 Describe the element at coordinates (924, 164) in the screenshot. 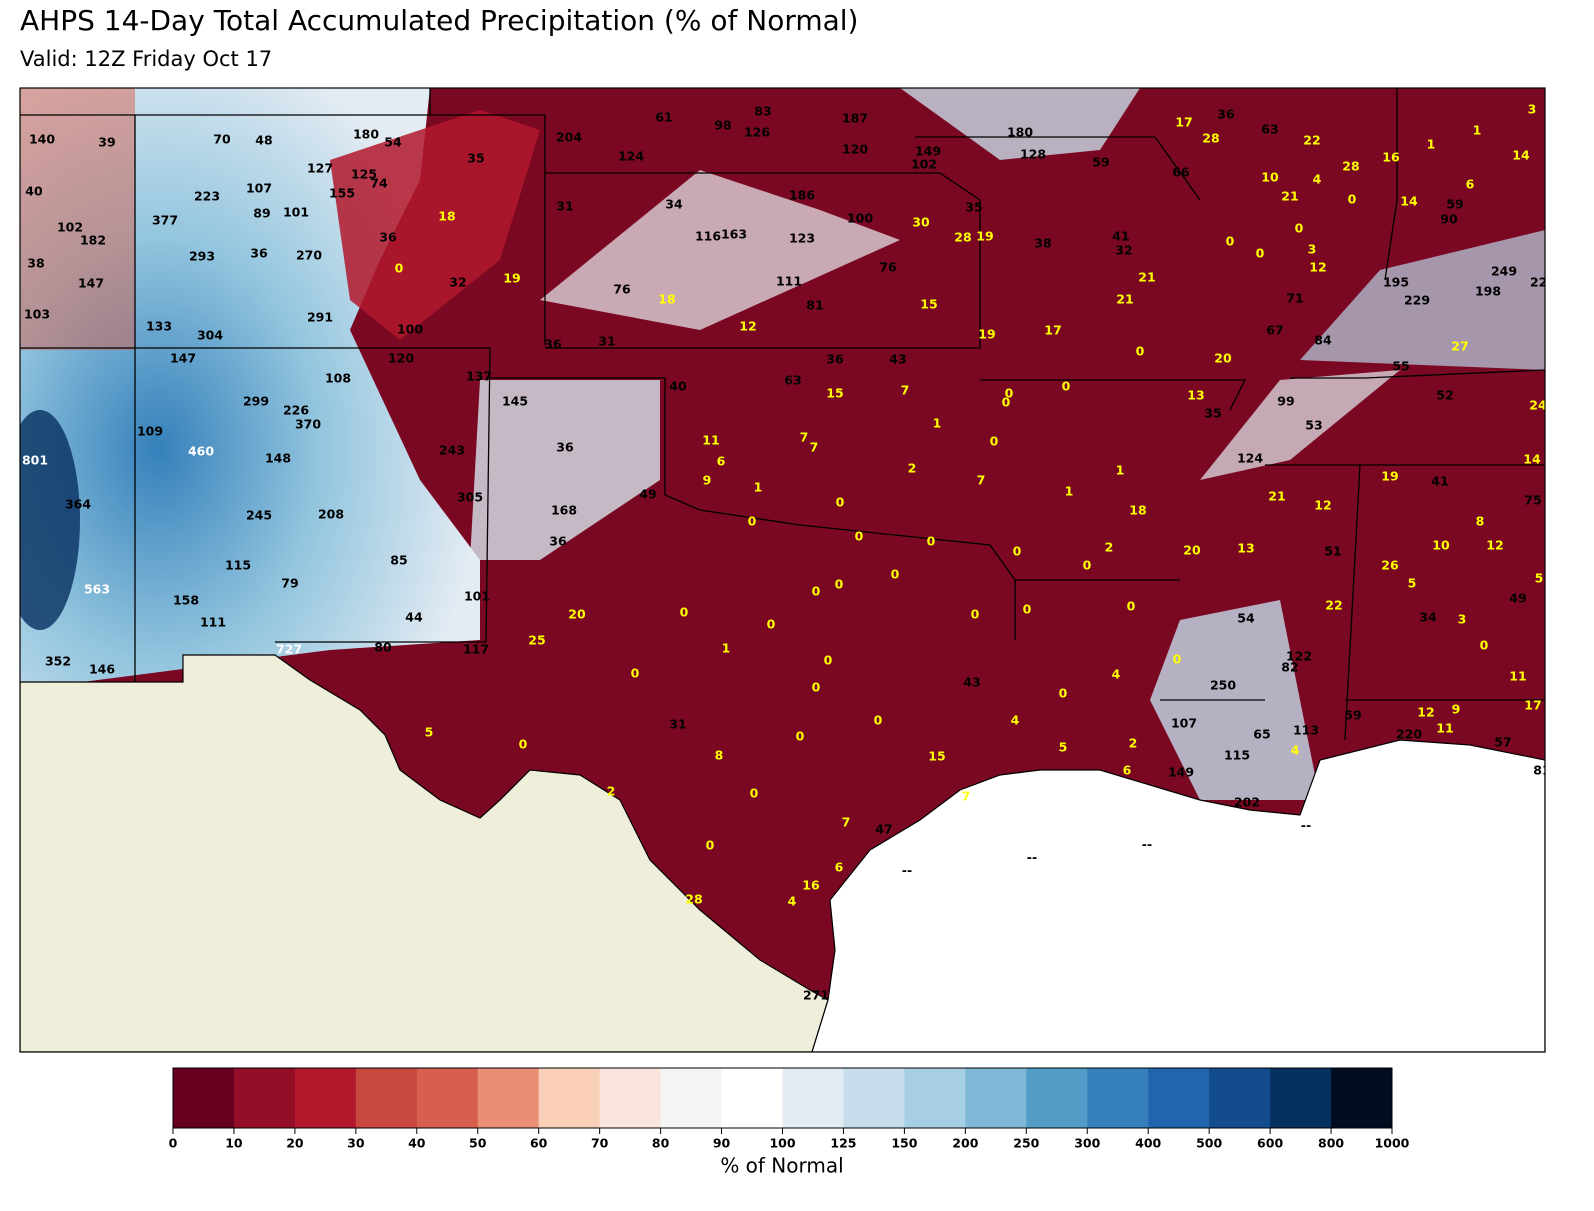

I see `station-value: 102` at that location.